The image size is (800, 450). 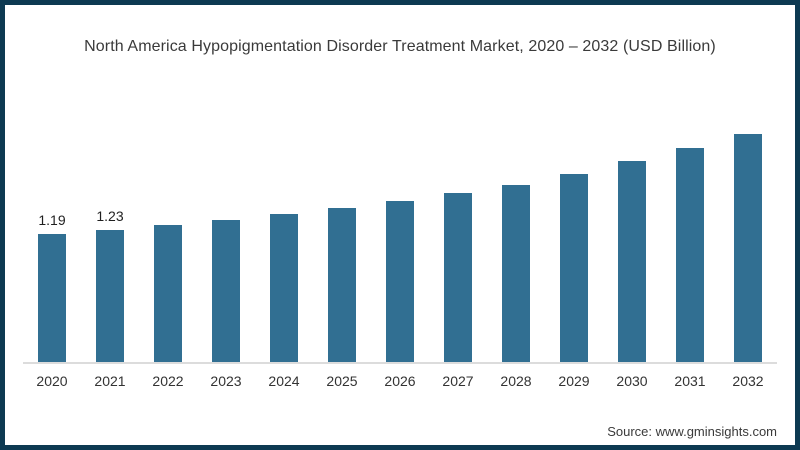 I want to click on x-axis-label: 2026, so click(x=400, y=381).